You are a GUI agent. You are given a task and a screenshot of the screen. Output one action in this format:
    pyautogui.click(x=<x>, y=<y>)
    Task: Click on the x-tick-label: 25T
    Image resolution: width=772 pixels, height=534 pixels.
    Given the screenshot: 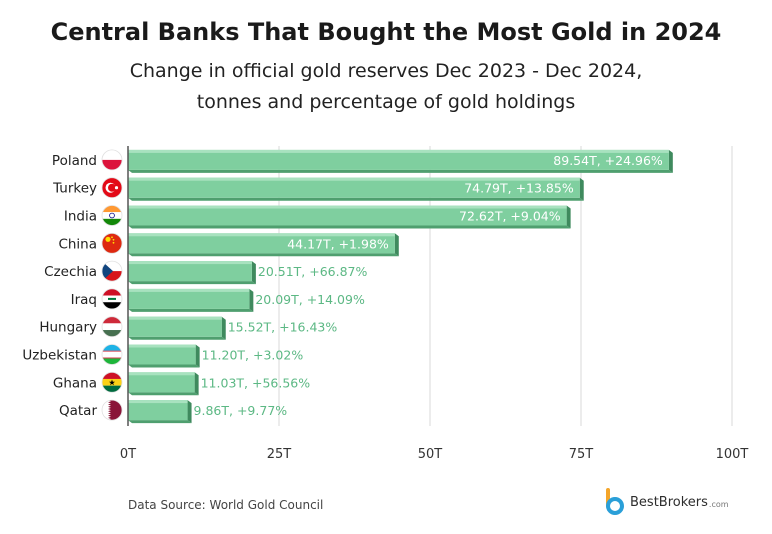 What is the action you would take?
    pyautogui.click(x=279, y=454)
    